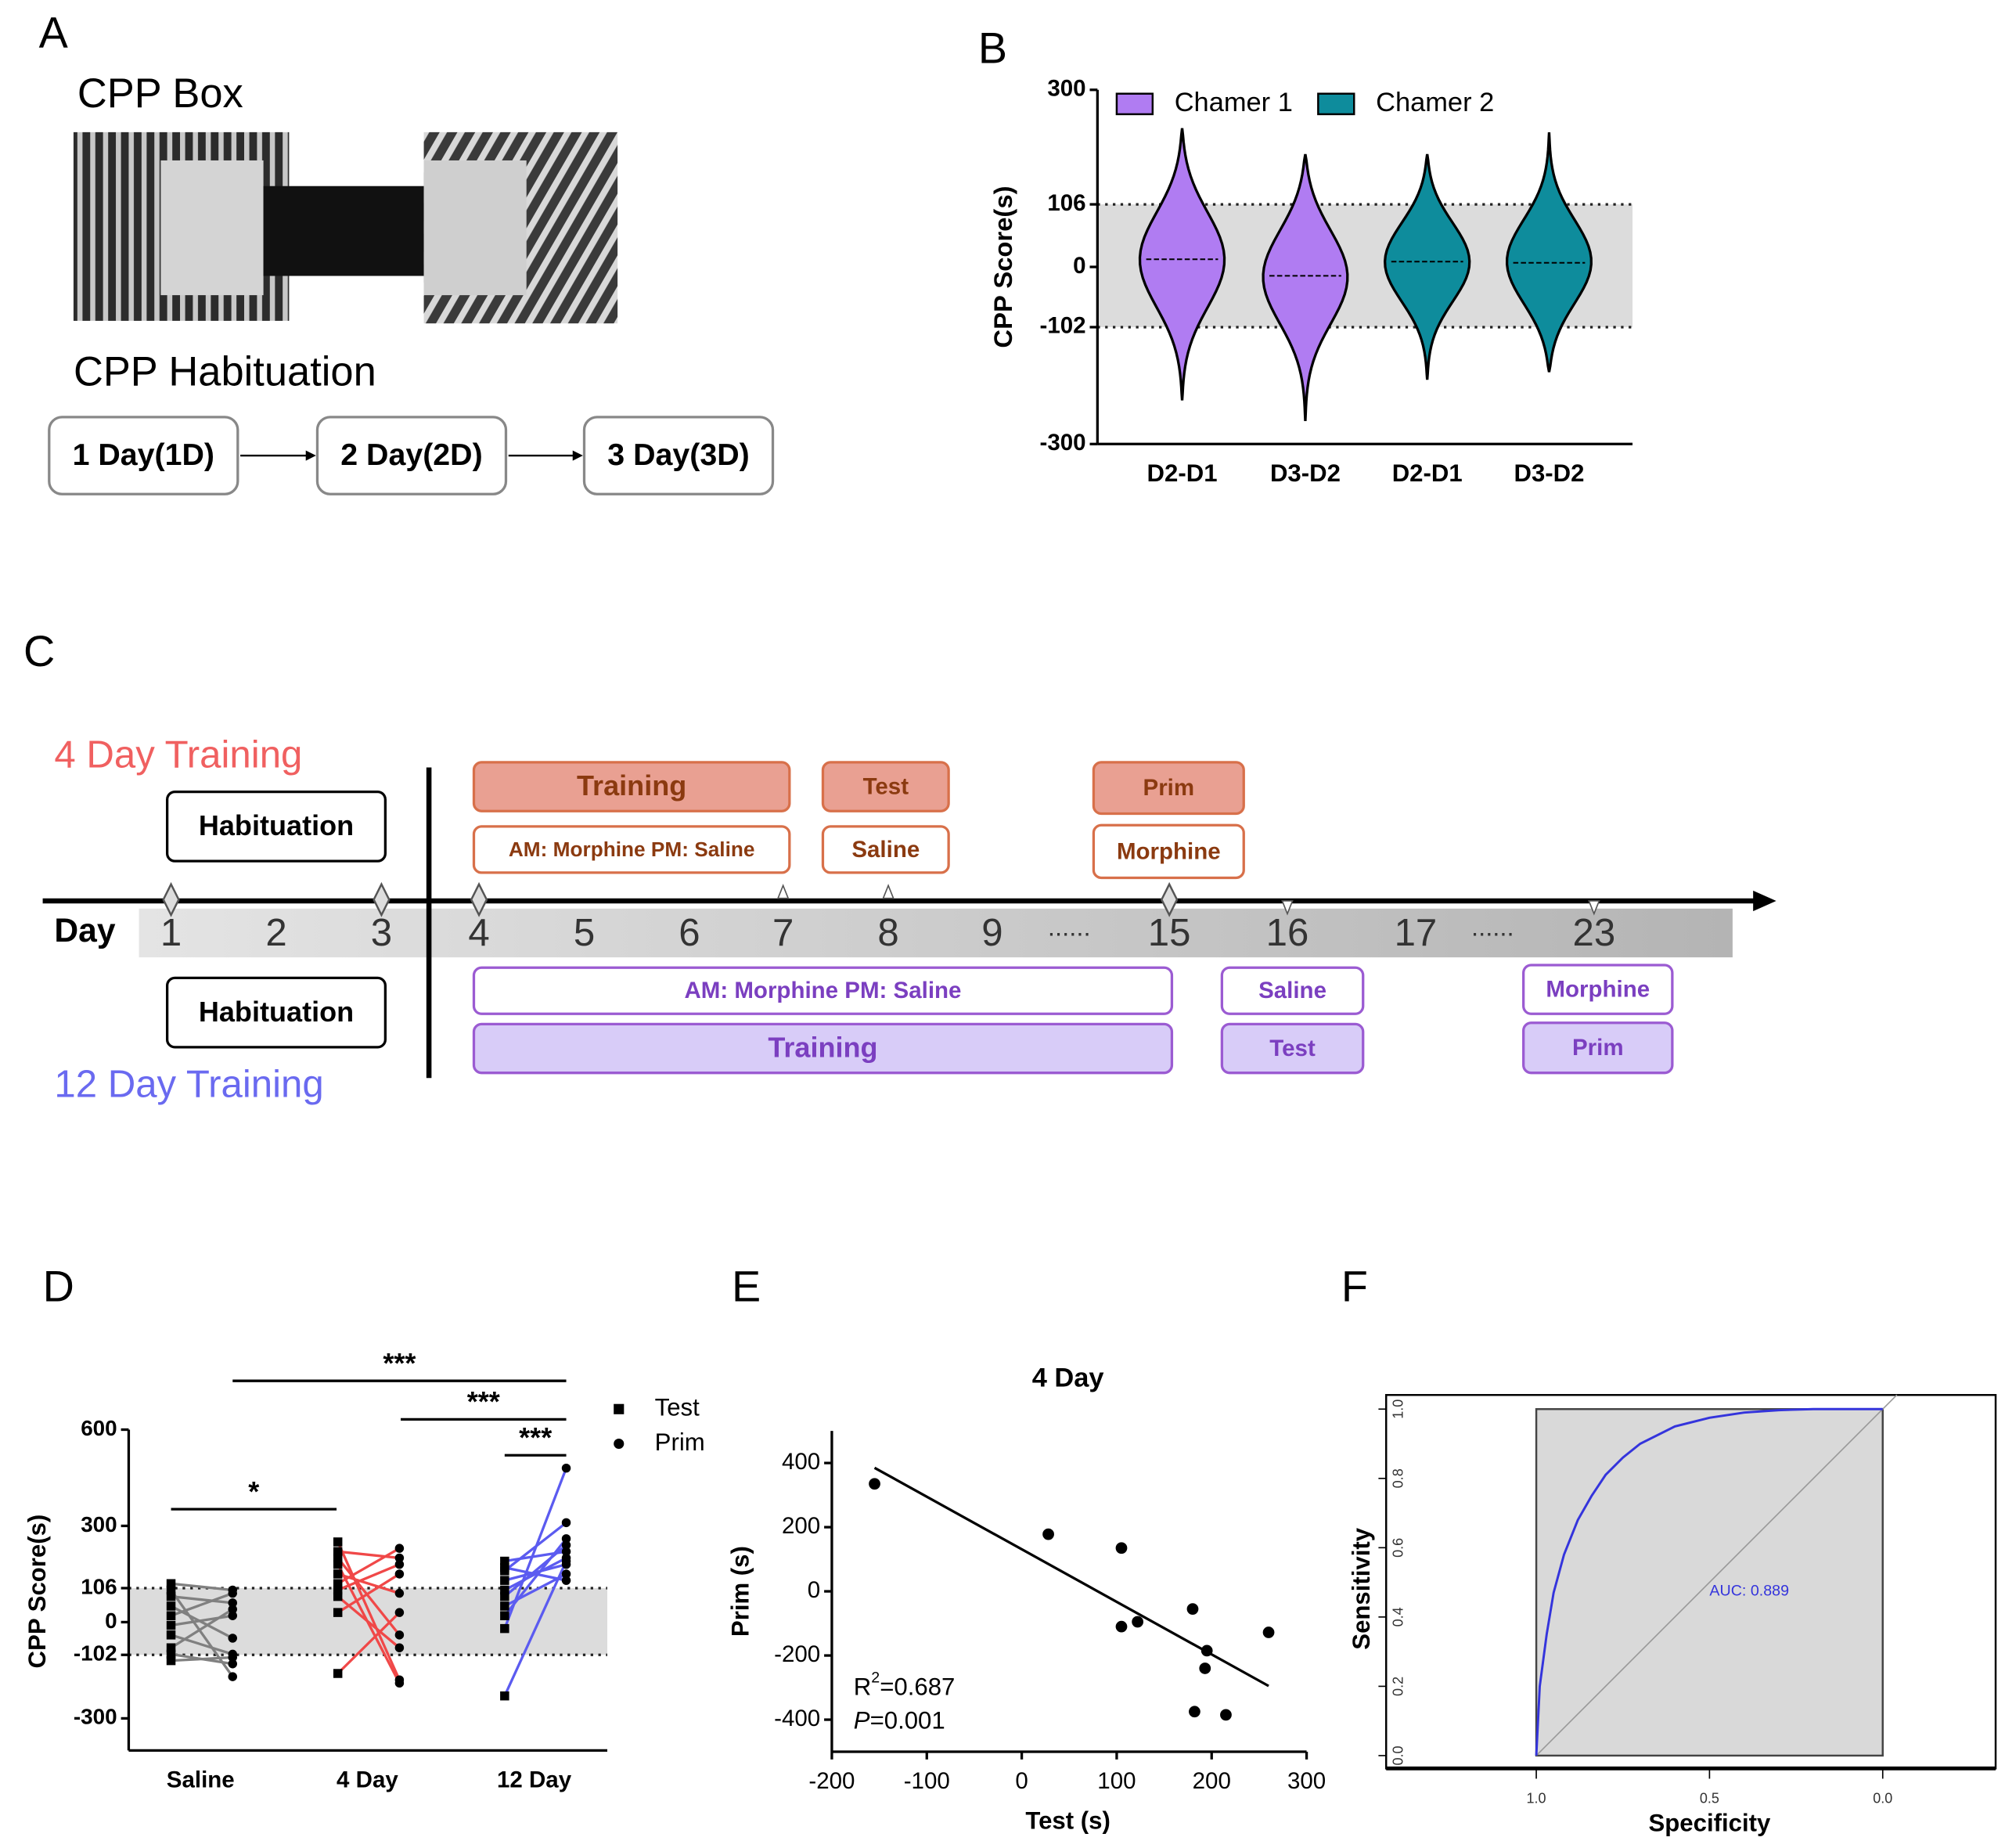 This screenshot has width=2005, height=1848. I want to click on x-tick-label: 100, so click(1116, 1781).